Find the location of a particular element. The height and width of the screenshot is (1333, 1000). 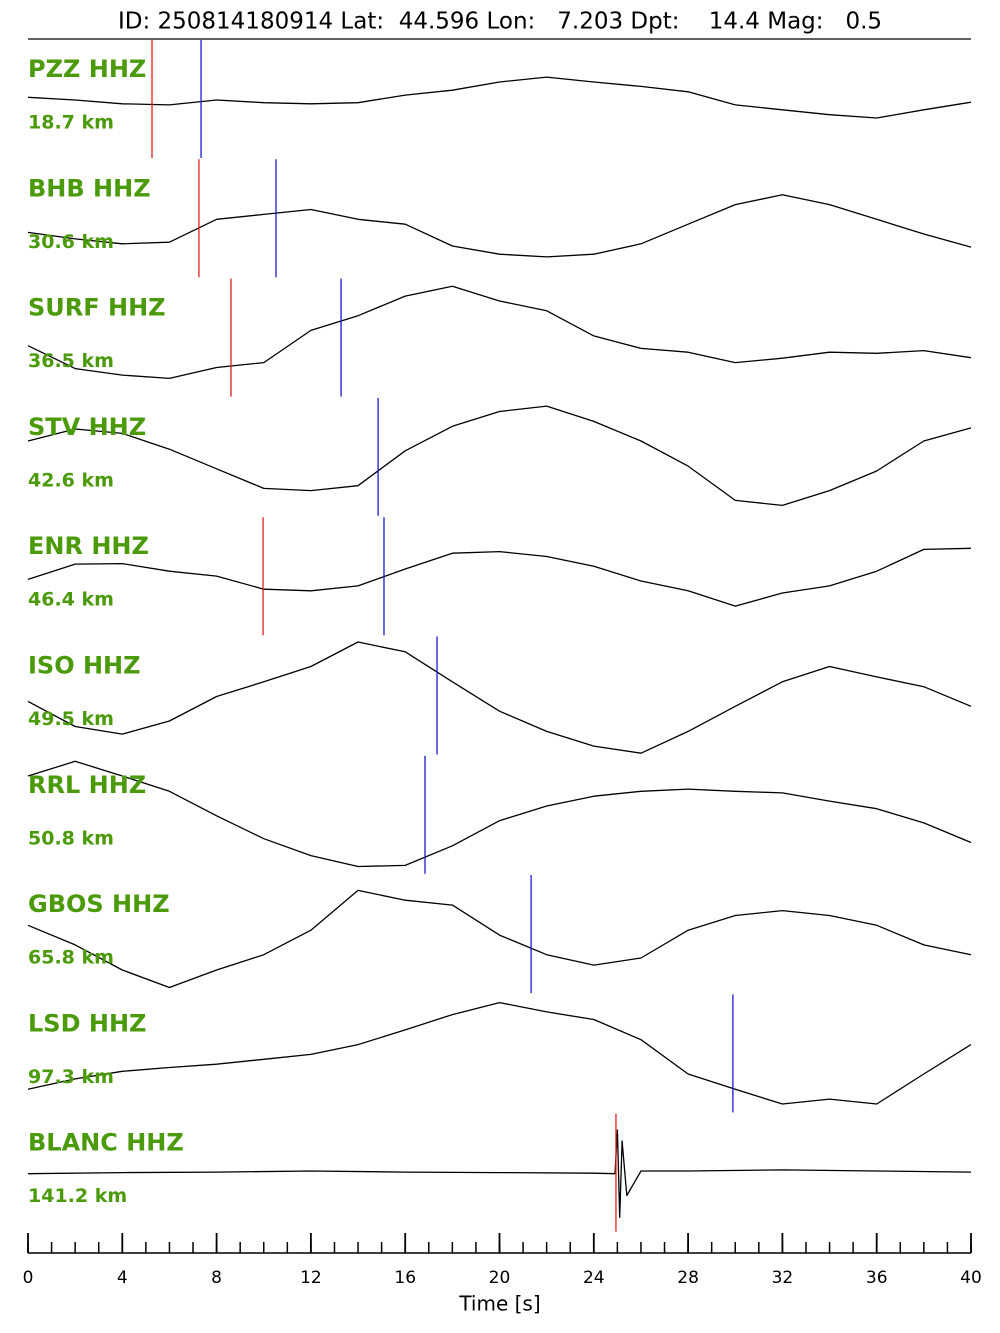

x-tick-label: 28 is located at coordinates (688, 1278).